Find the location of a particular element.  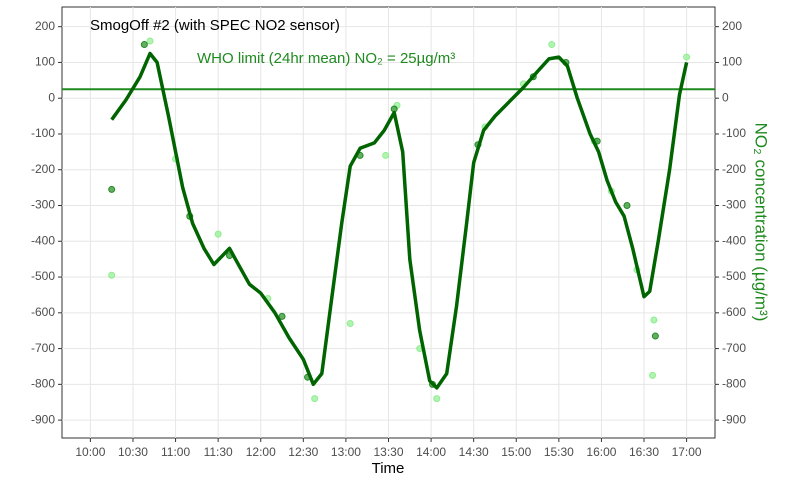

y2-tick-label: 200 is located at coordinates (732, 26).